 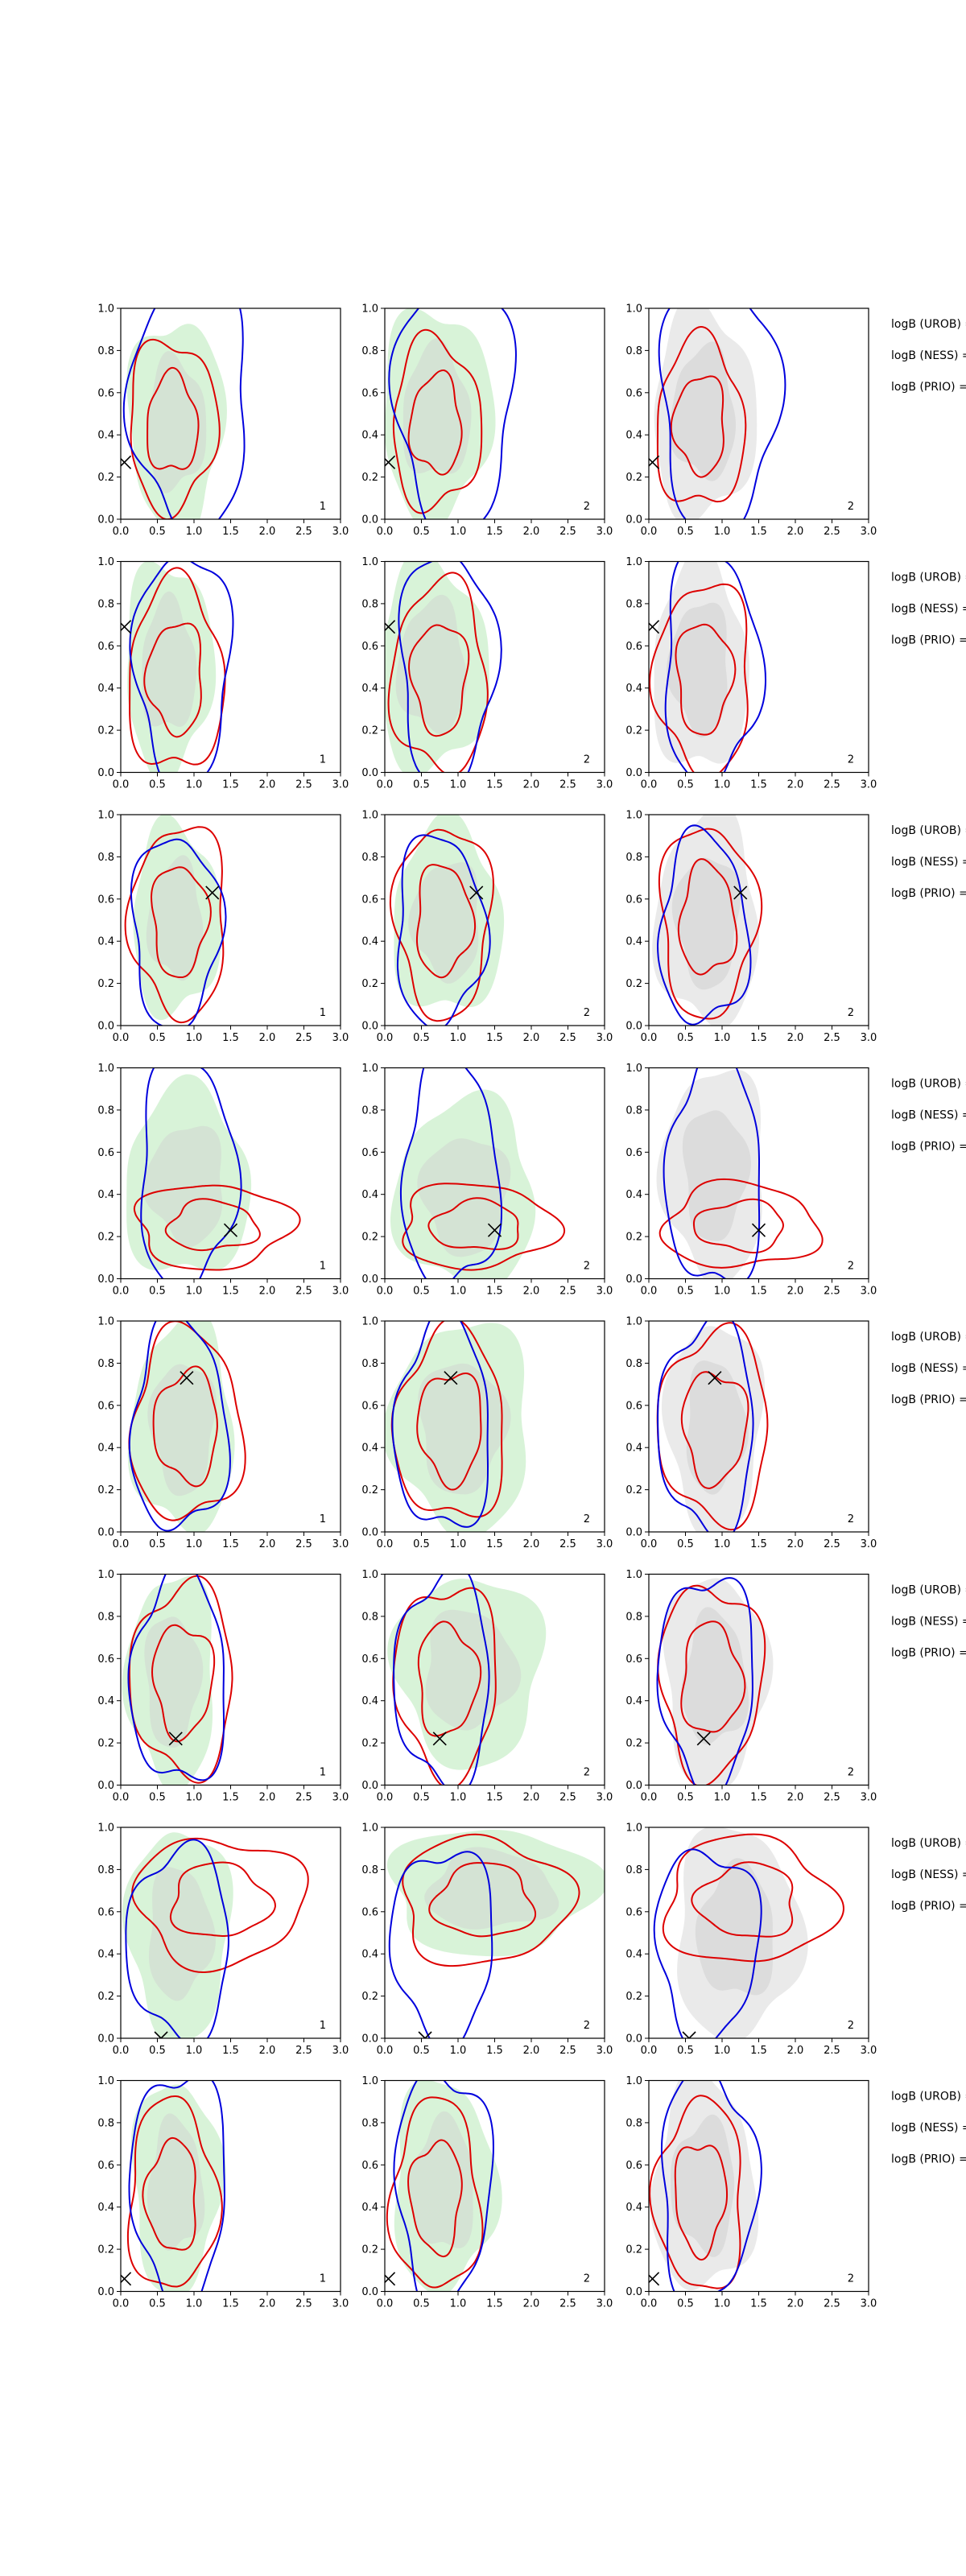 What do you see at coordinates (323, 2026) in the screenshot?
I see `panel-number-label: 1` at bounding box center [323, 2026].